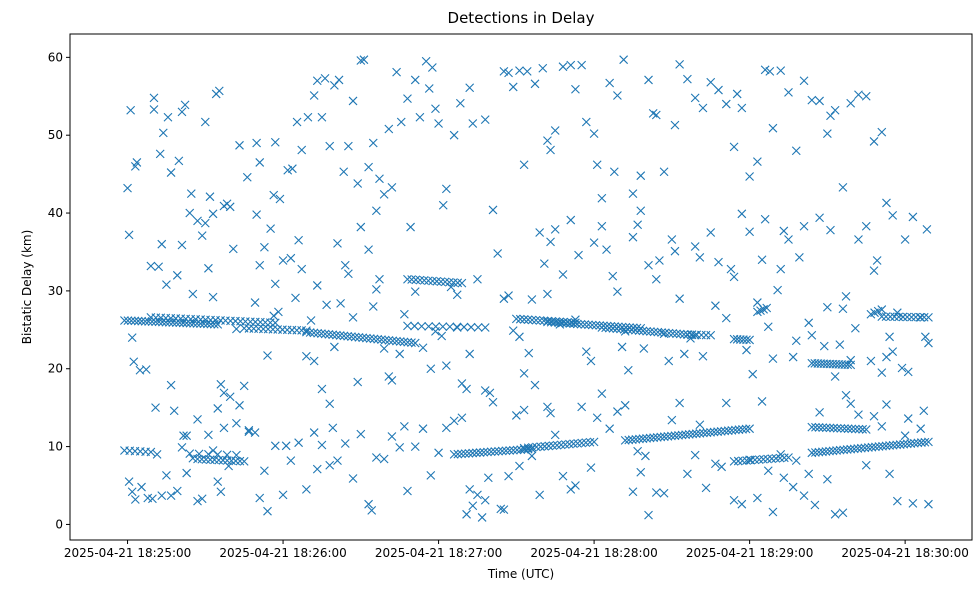 The height and width of the screenshot is (590, 979). What do you see at coordinates (749, 553) in the screenshot?
I see `x-tick-label: 2025-04-21 18:29:00` at bounding box center [749, 553].